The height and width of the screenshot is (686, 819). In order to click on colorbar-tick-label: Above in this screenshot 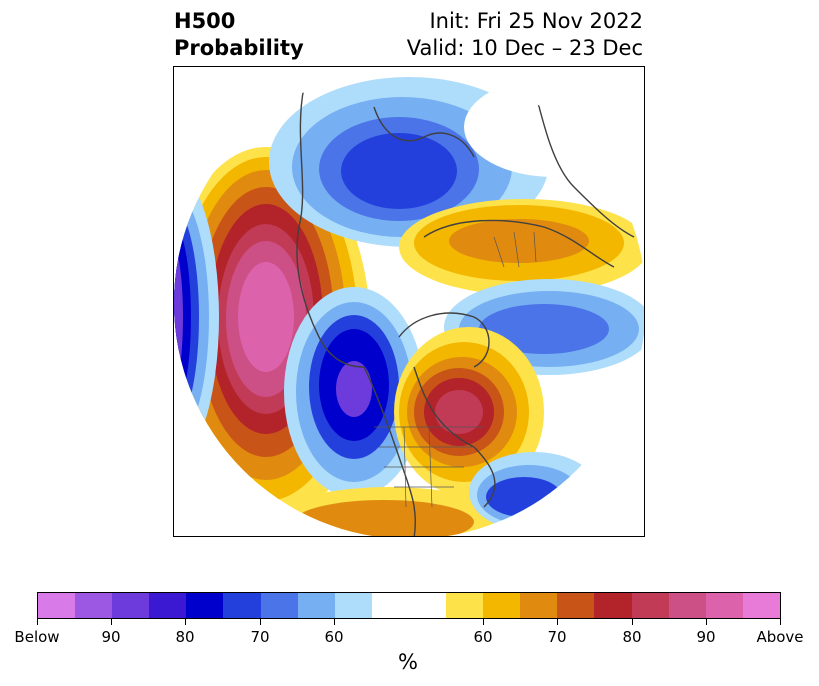, I will do `click(780, 637)`.